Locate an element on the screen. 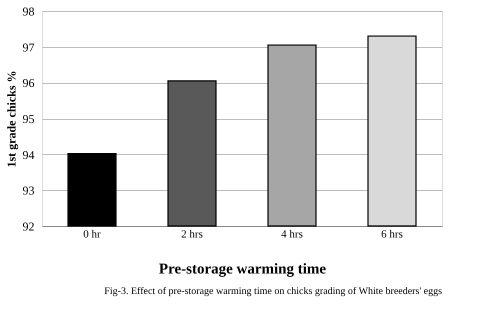 The image size is (500, 333). x-tick-label: 6 hrs is located at coordinates (392, 234).